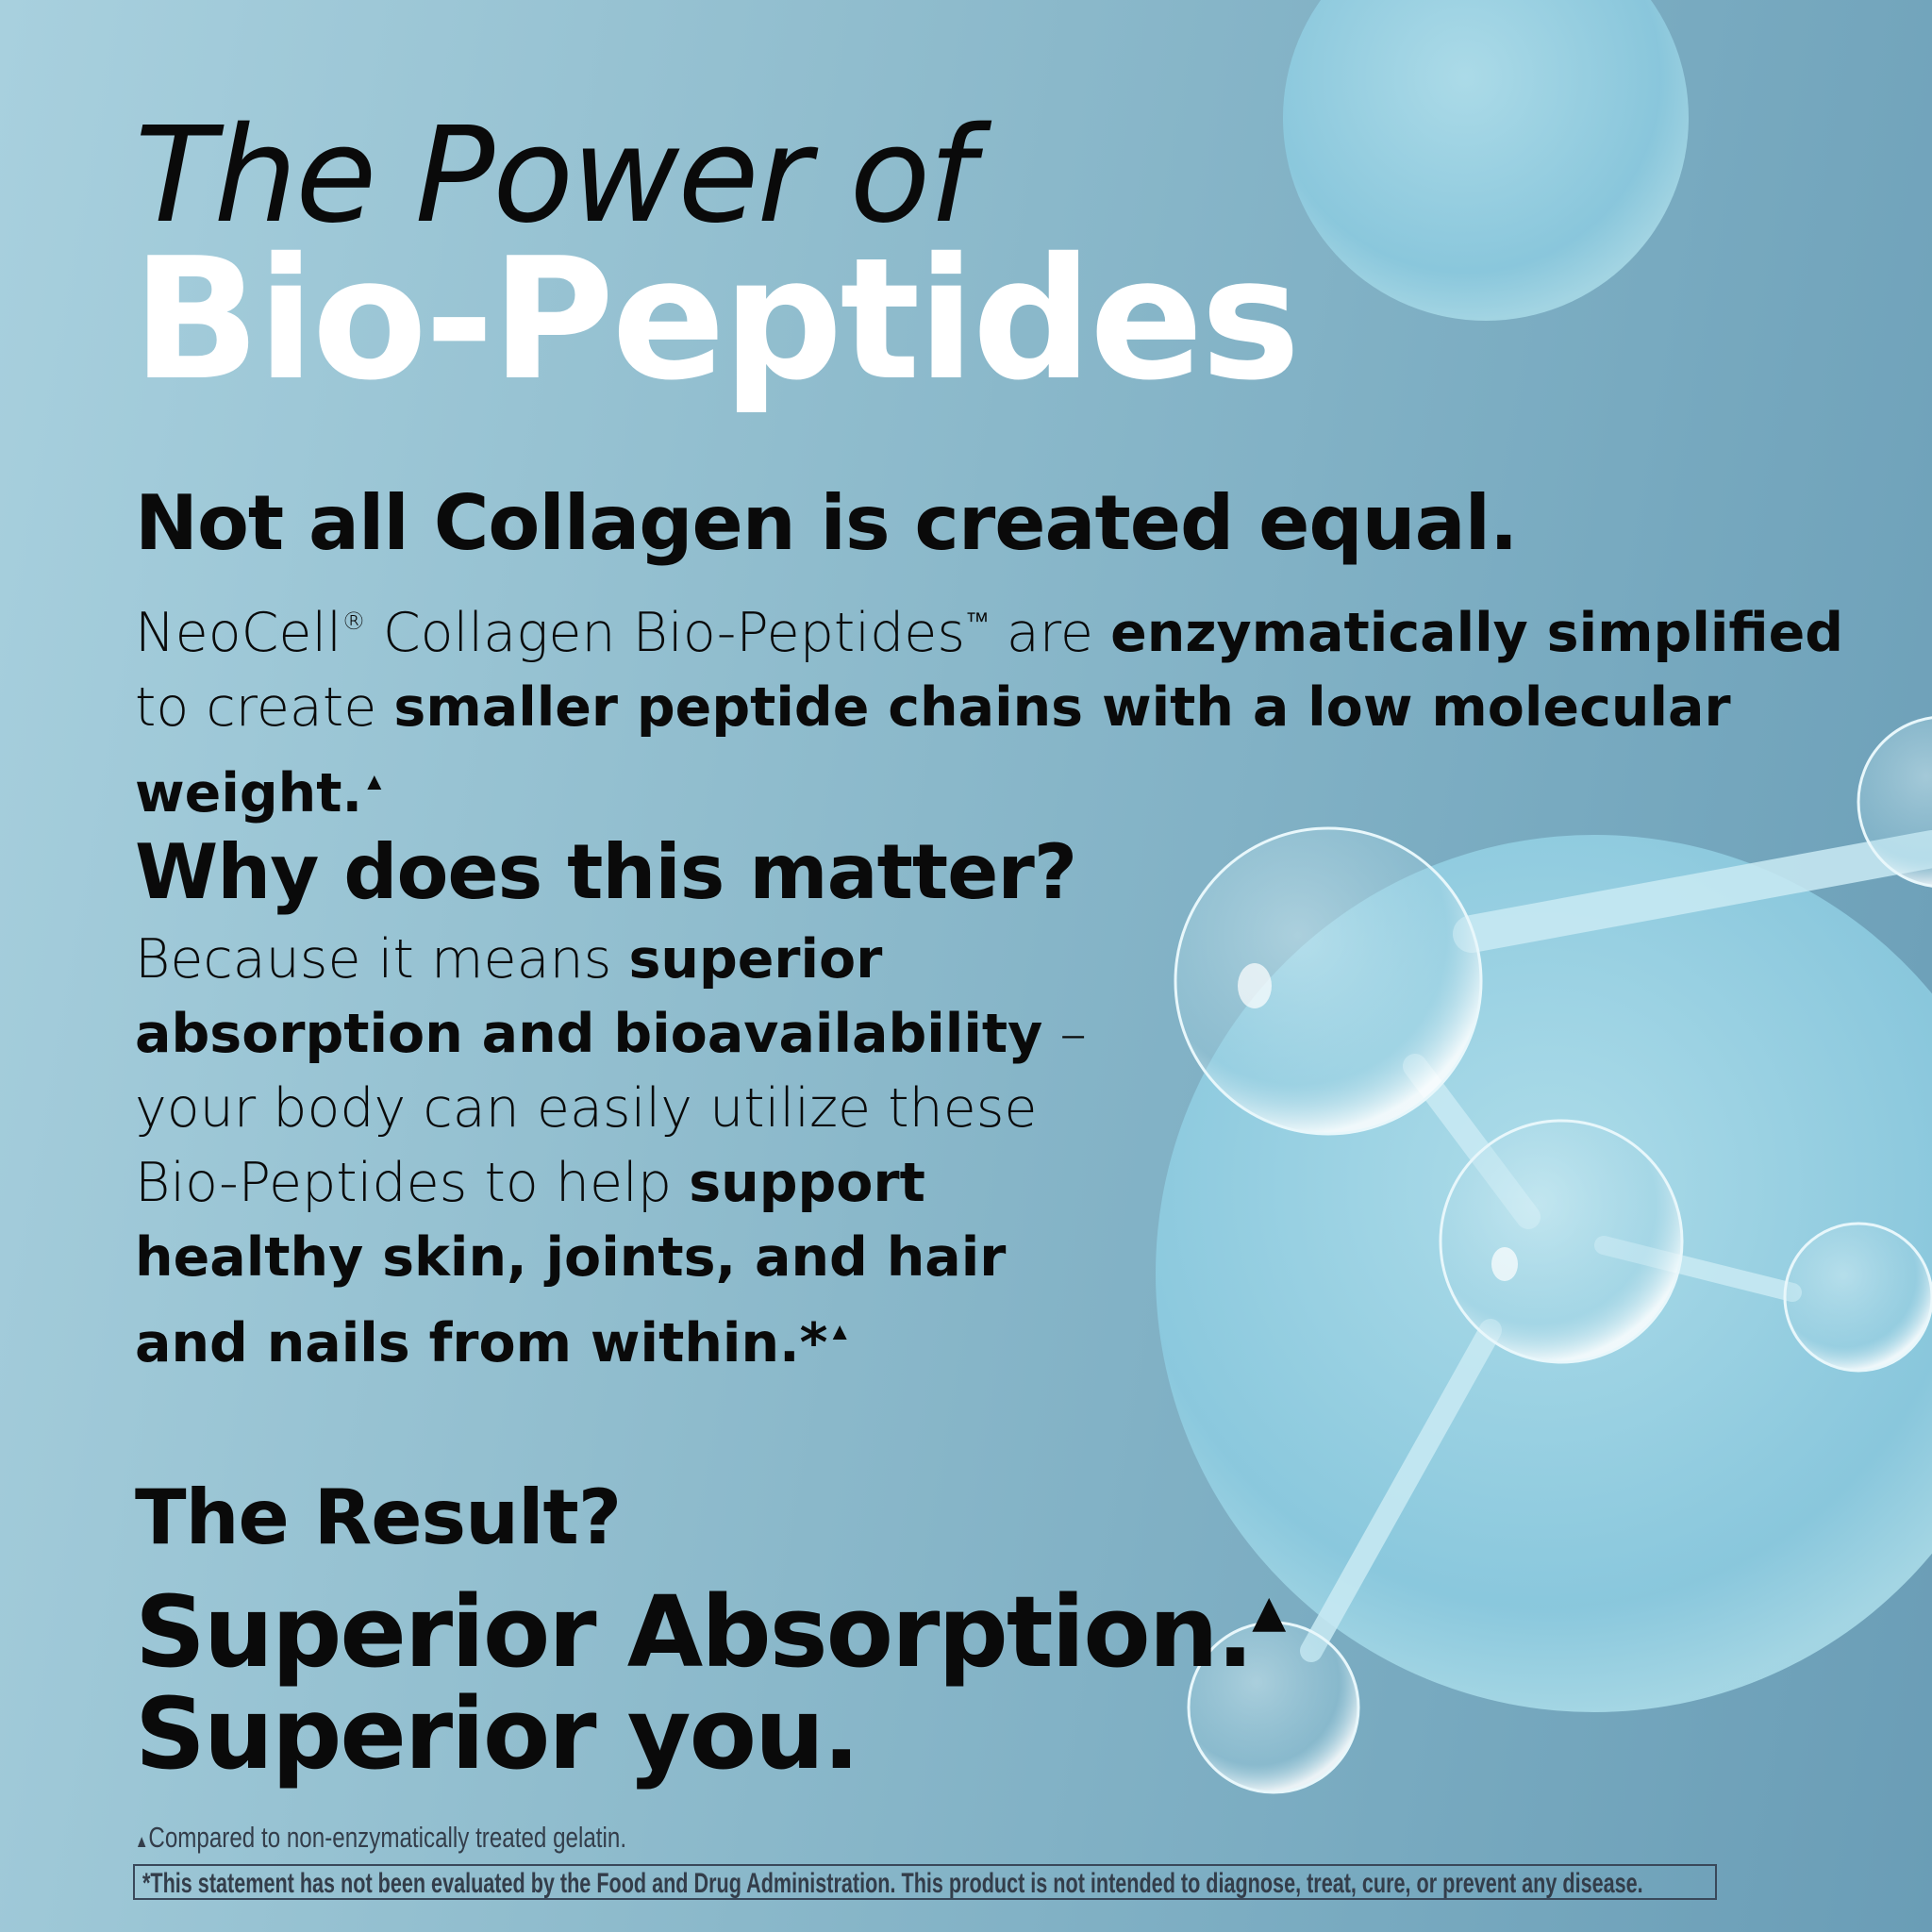 The image size is (1932, 1932). I want to click on text: to create, so click(264, 708).